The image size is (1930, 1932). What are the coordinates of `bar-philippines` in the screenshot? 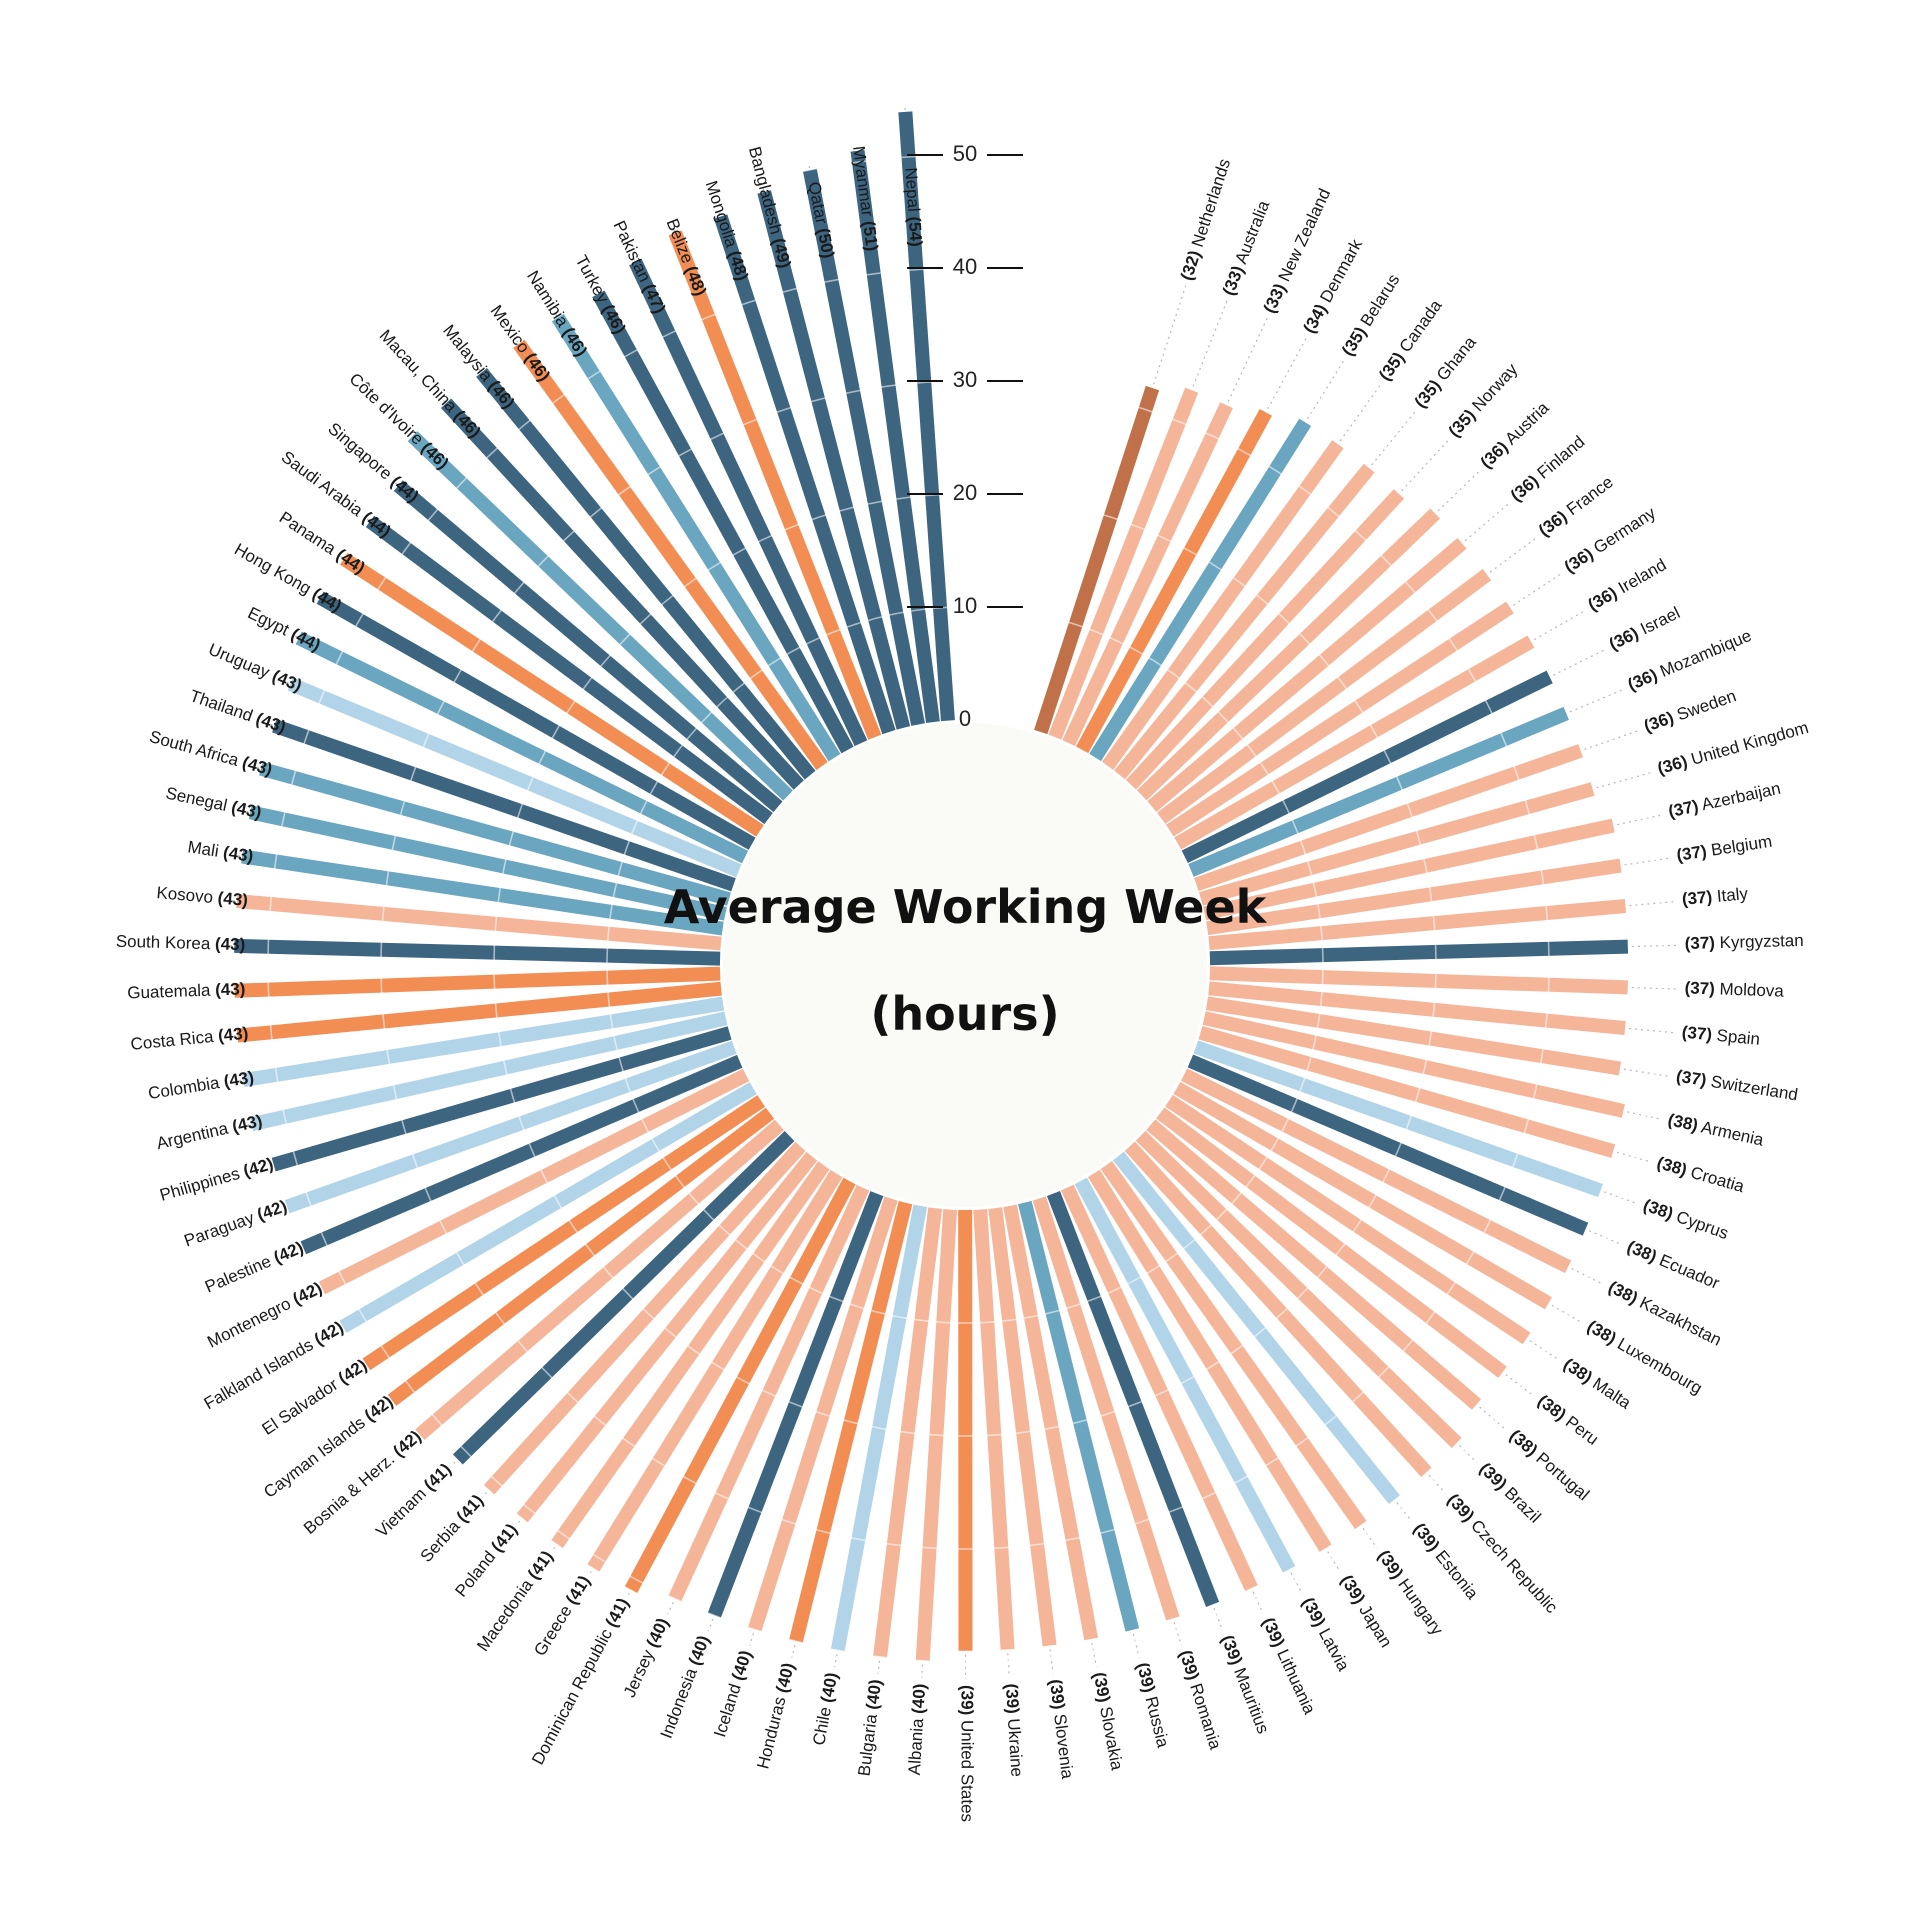 It's located at (501, 1099).